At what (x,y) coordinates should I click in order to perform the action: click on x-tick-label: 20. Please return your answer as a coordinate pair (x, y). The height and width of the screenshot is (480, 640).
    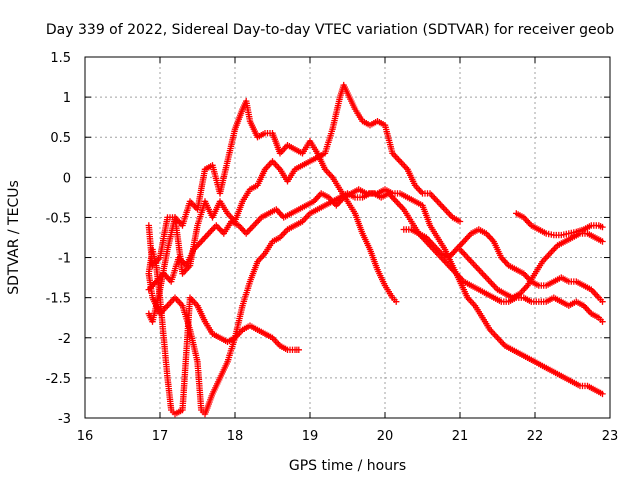
    Looking at the image, I should click on (385, 436).